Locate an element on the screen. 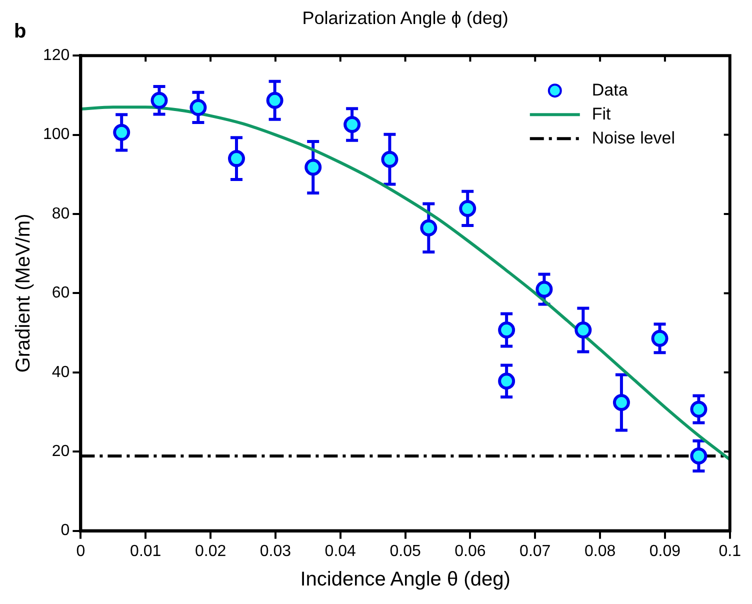 Image resolution: width=752 pixels, height=604 pixels. legend-label: Fit is located at coordinates (602, 114).